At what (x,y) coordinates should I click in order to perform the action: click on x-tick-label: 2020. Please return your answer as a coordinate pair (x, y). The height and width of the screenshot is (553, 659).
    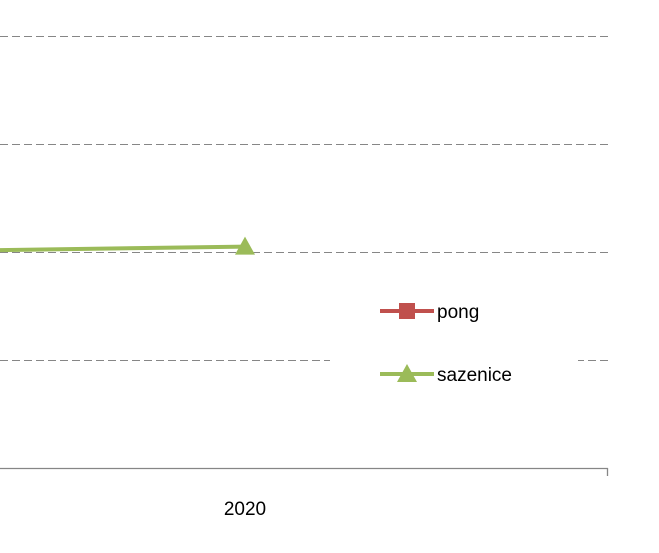
    Looking at the image, I should click on (245, 509).